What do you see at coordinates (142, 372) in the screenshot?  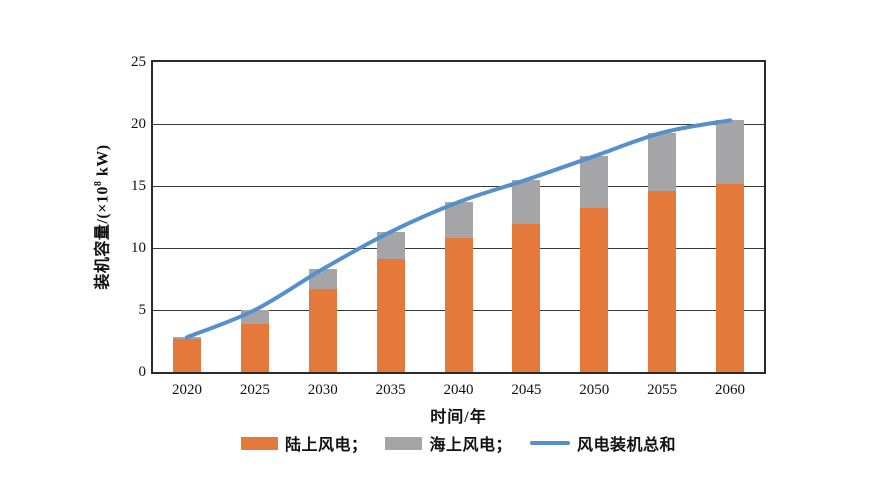 I see `y-tick-label-0: 0` at bounding box center [142, 372].